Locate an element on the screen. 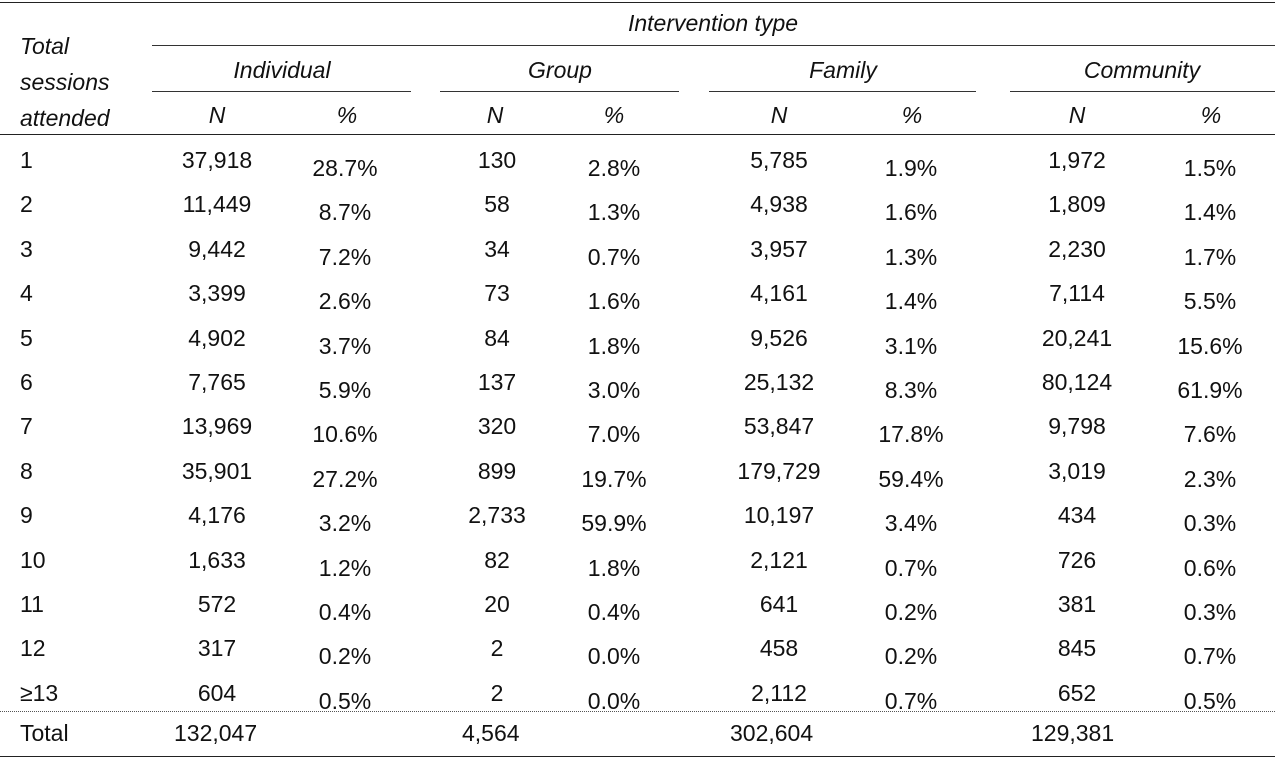 The image size is (1280, 761). row-label: 5 is located at coordinates (26, 337).